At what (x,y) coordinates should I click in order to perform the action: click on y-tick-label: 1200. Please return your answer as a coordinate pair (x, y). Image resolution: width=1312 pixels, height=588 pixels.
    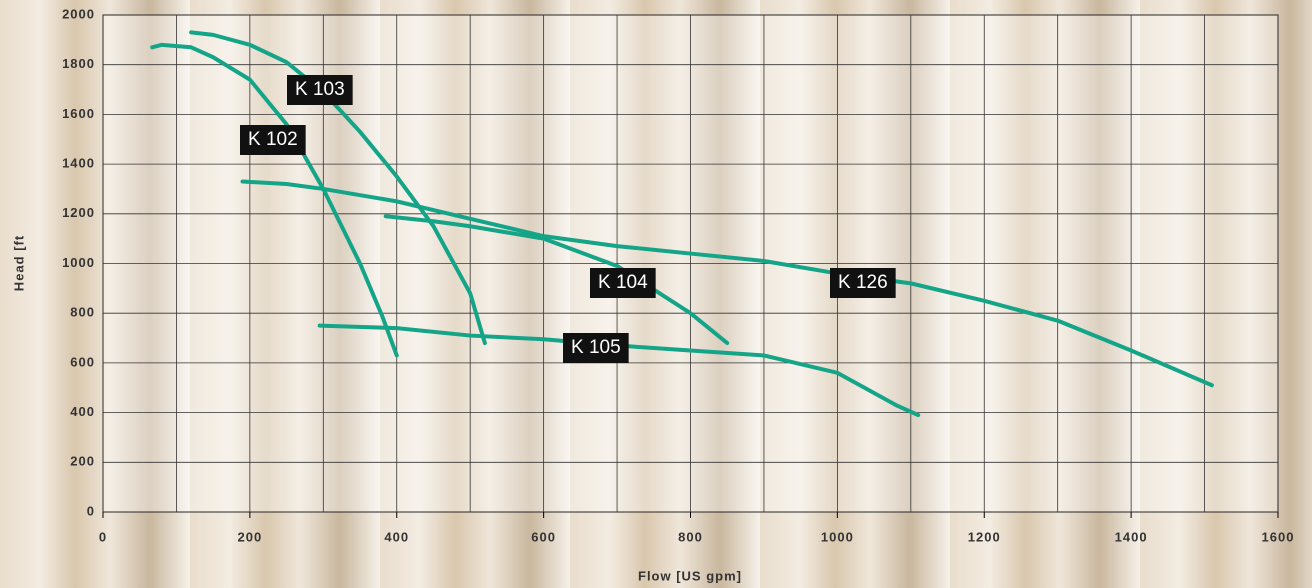
    Looking at the image, I should click on (78, 212).